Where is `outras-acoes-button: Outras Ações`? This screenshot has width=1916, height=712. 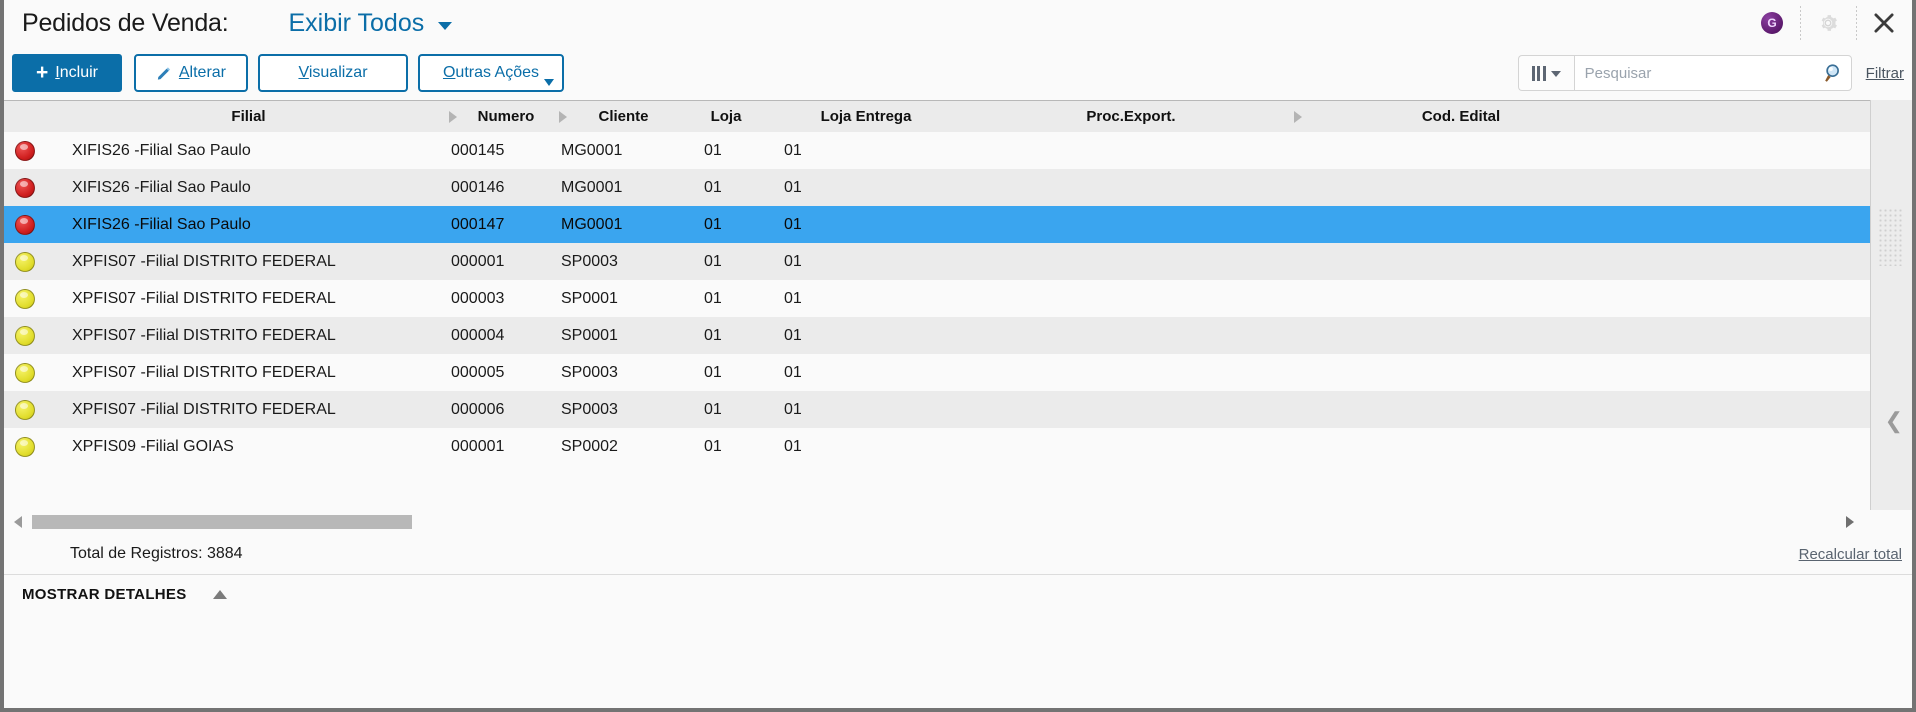 outras-acoes-button: Outras Ações is located at coordinates (491, 73).